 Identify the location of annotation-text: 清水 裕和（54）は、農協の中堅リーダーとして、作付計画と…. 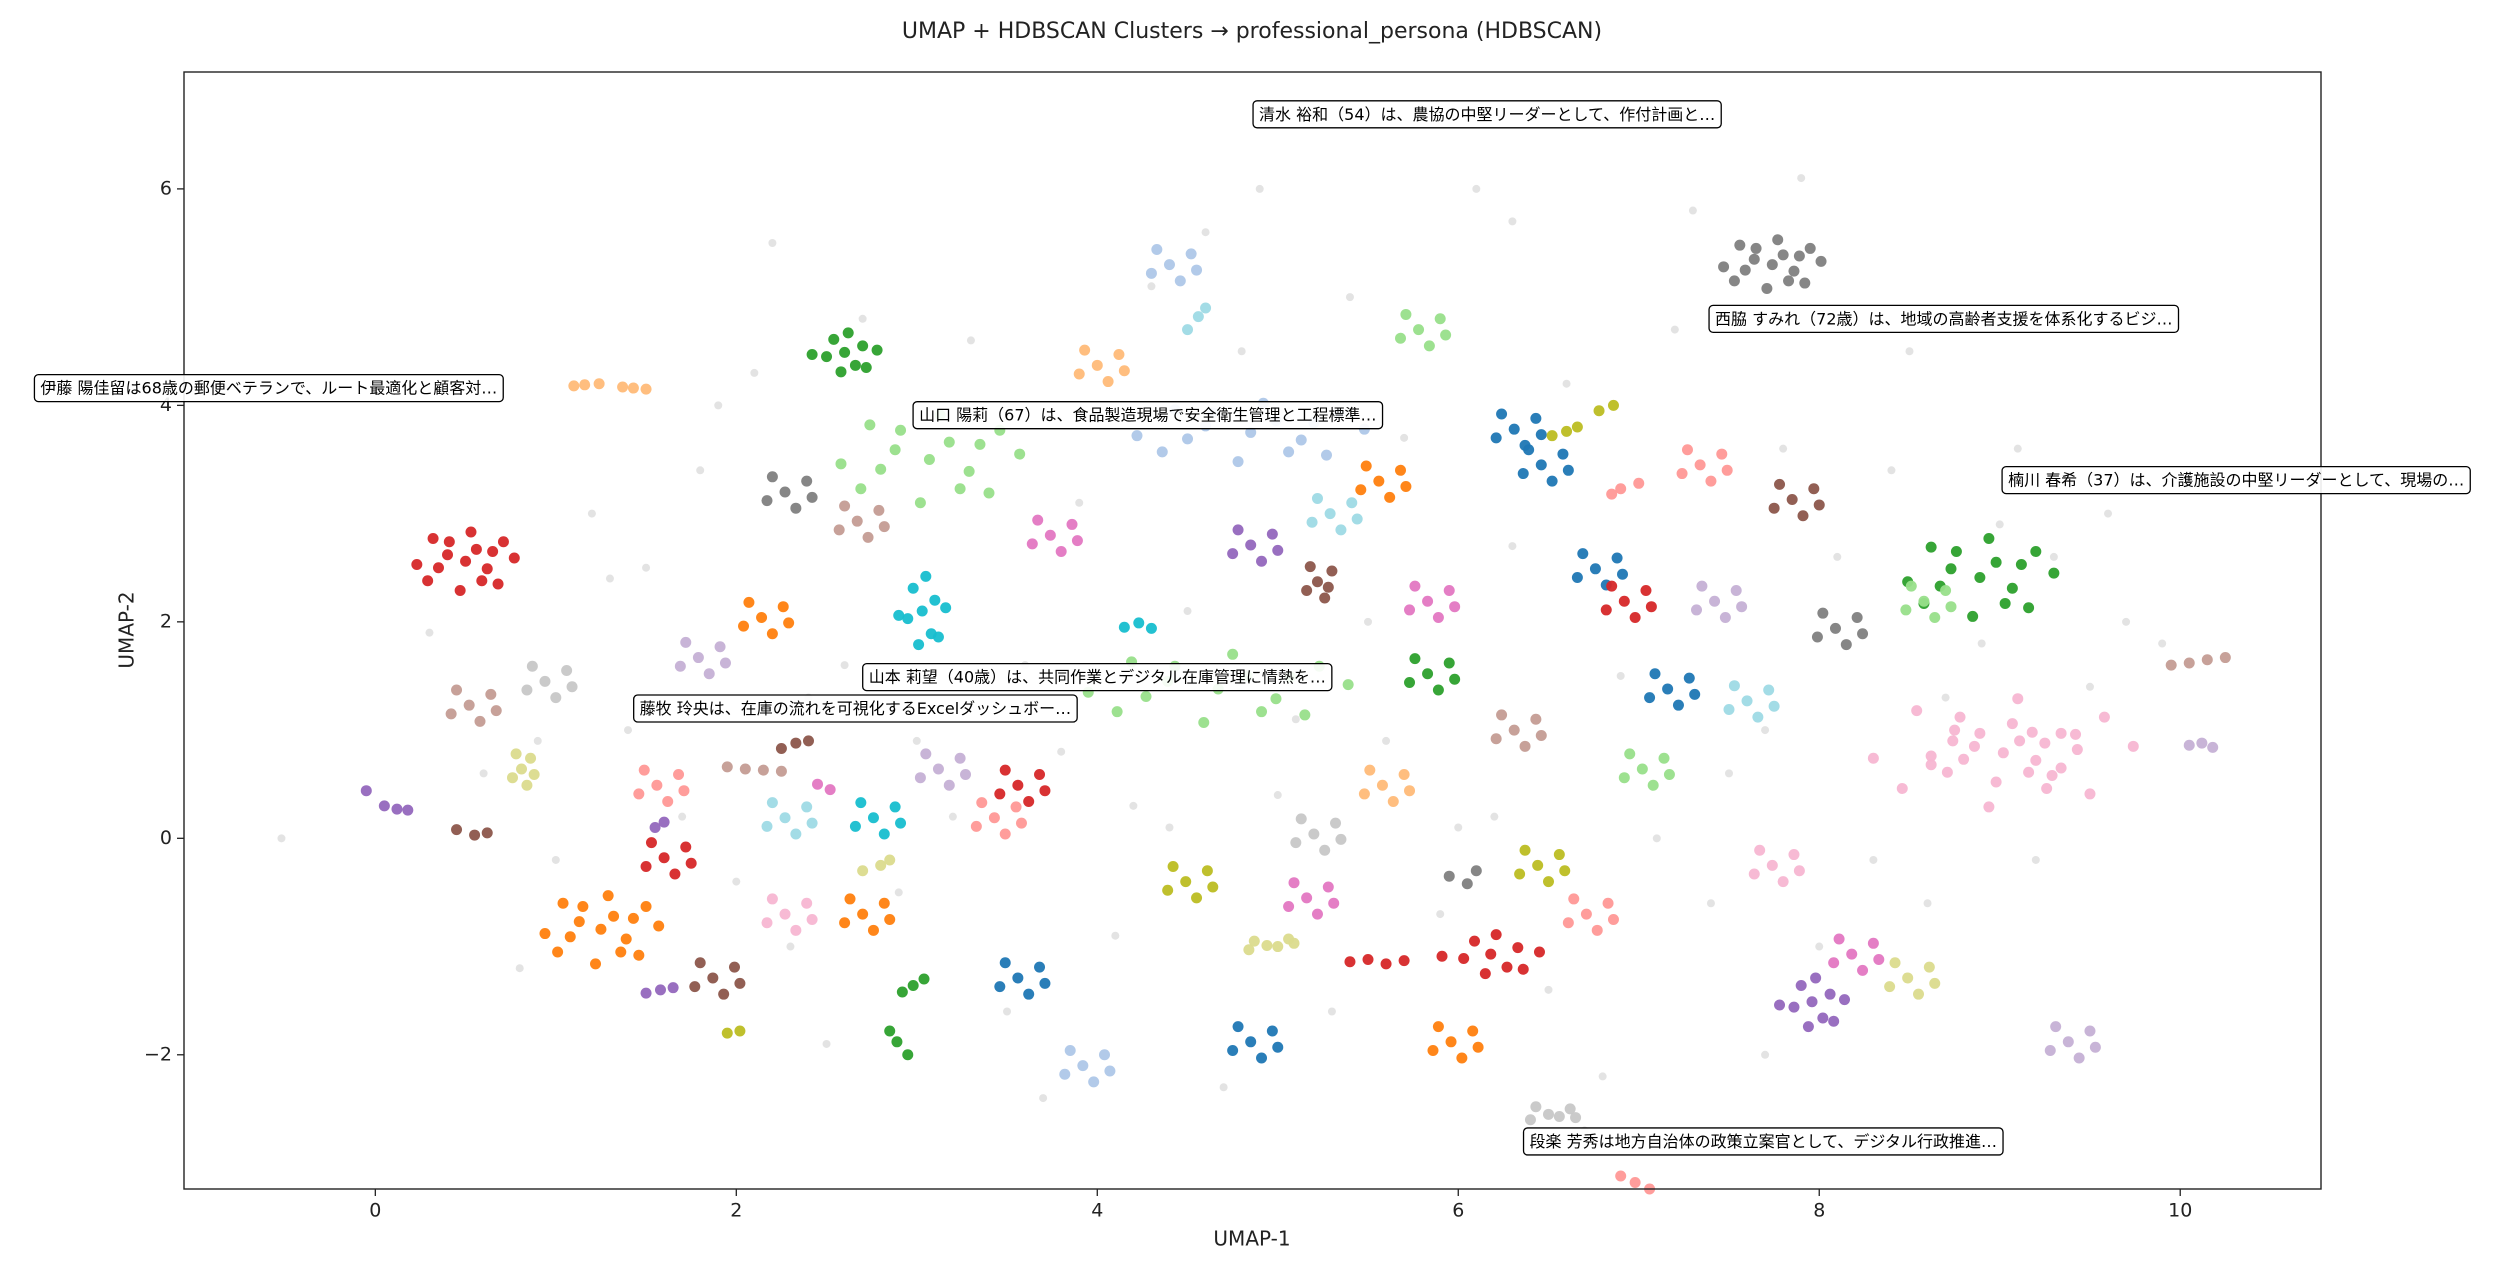
(1487, 114).